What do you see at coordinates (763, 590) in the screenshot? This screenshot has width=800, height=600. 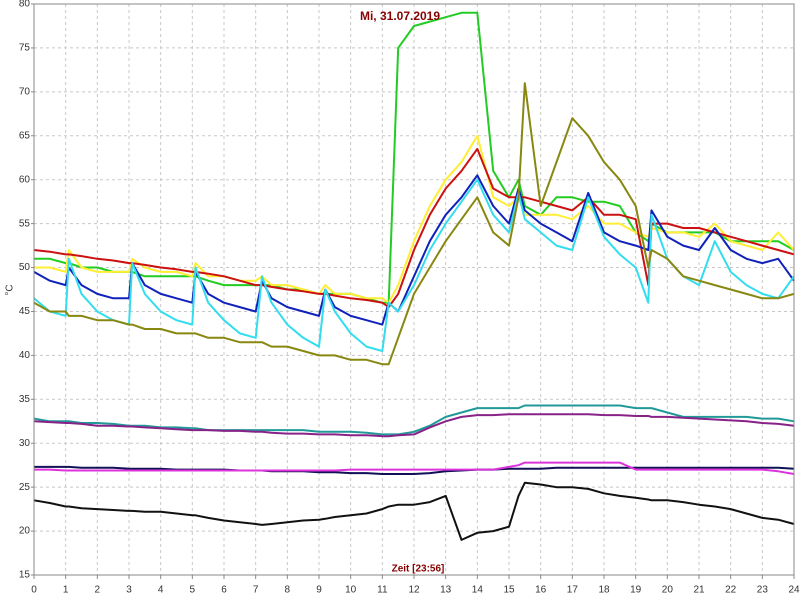 I see `x-tick-label: 23` at bounding box center [763, 590].